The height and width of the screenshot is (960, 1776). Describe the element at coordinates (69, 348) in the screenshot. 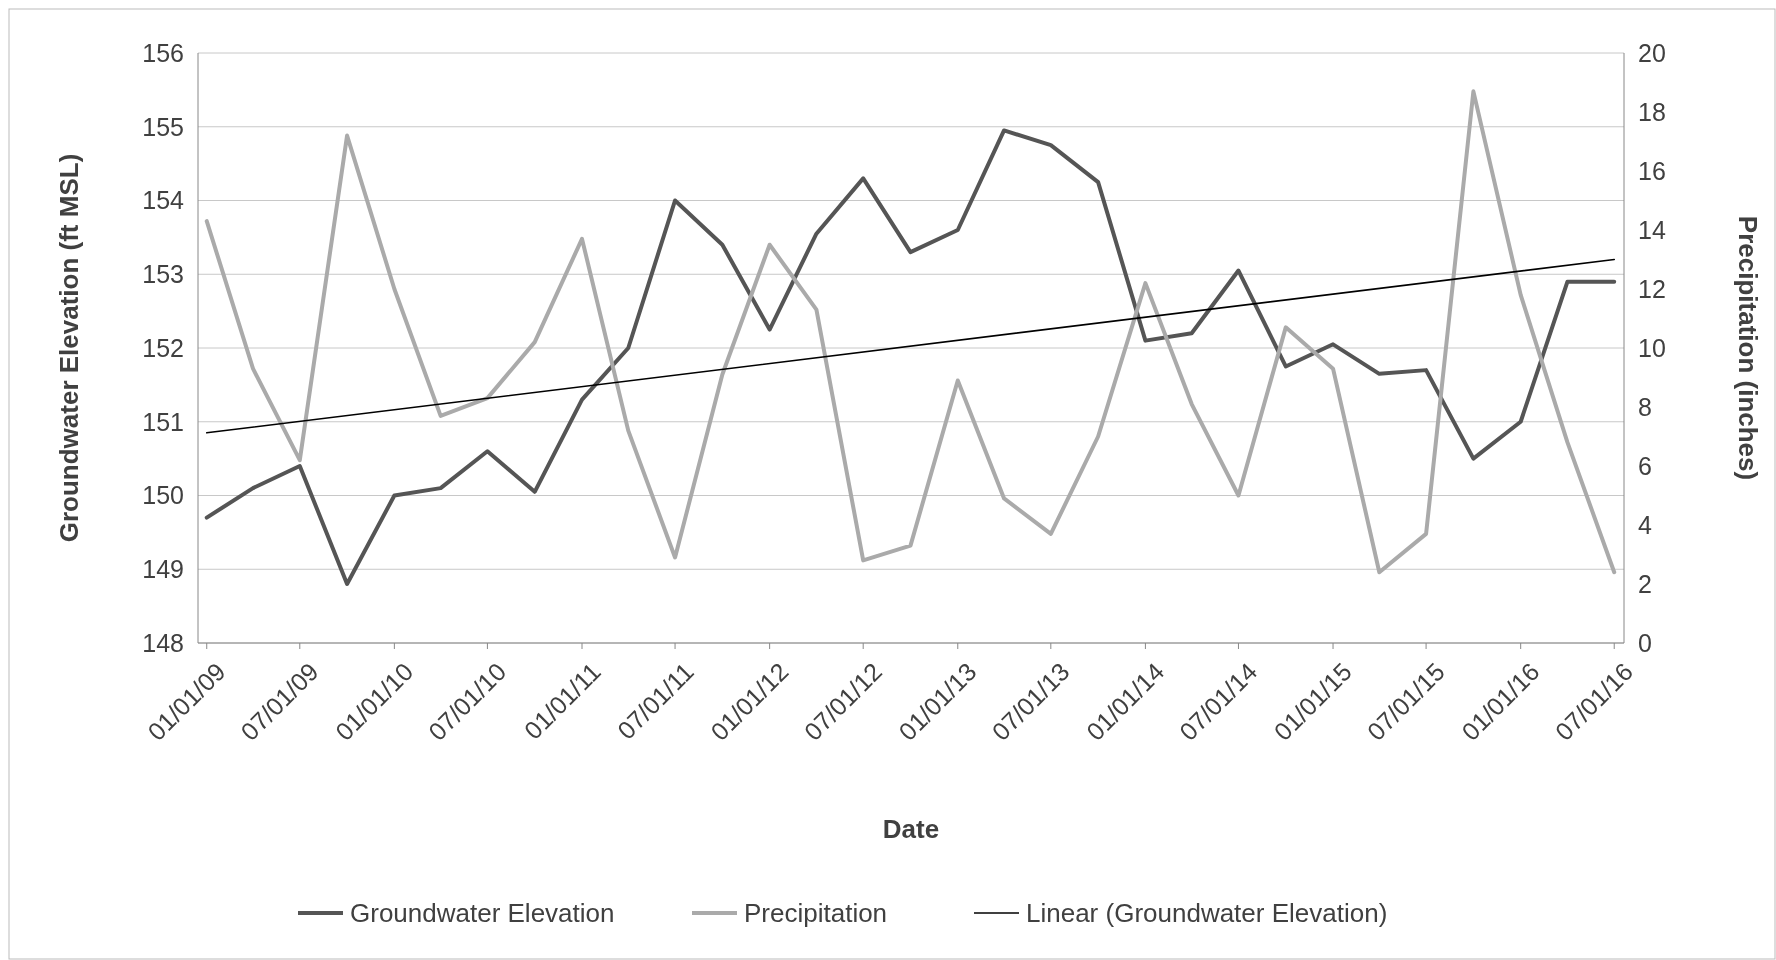

I see `y-axis-title: Groundwater Elevation (ft MSL)` at that location.